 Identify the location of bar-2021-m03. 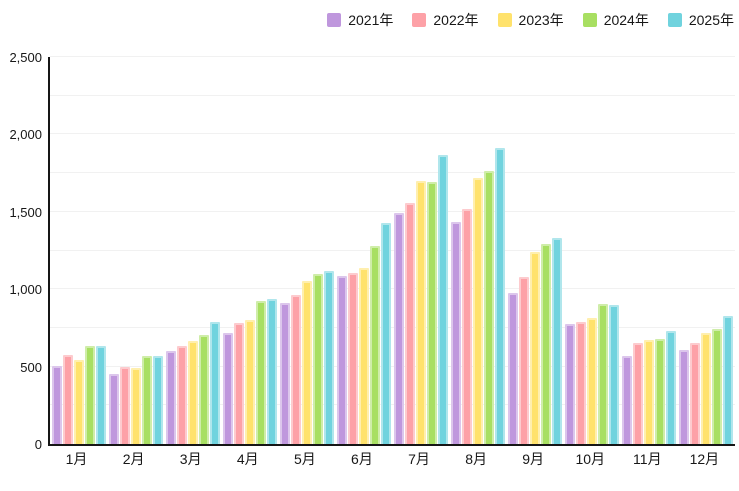
(170, 397).